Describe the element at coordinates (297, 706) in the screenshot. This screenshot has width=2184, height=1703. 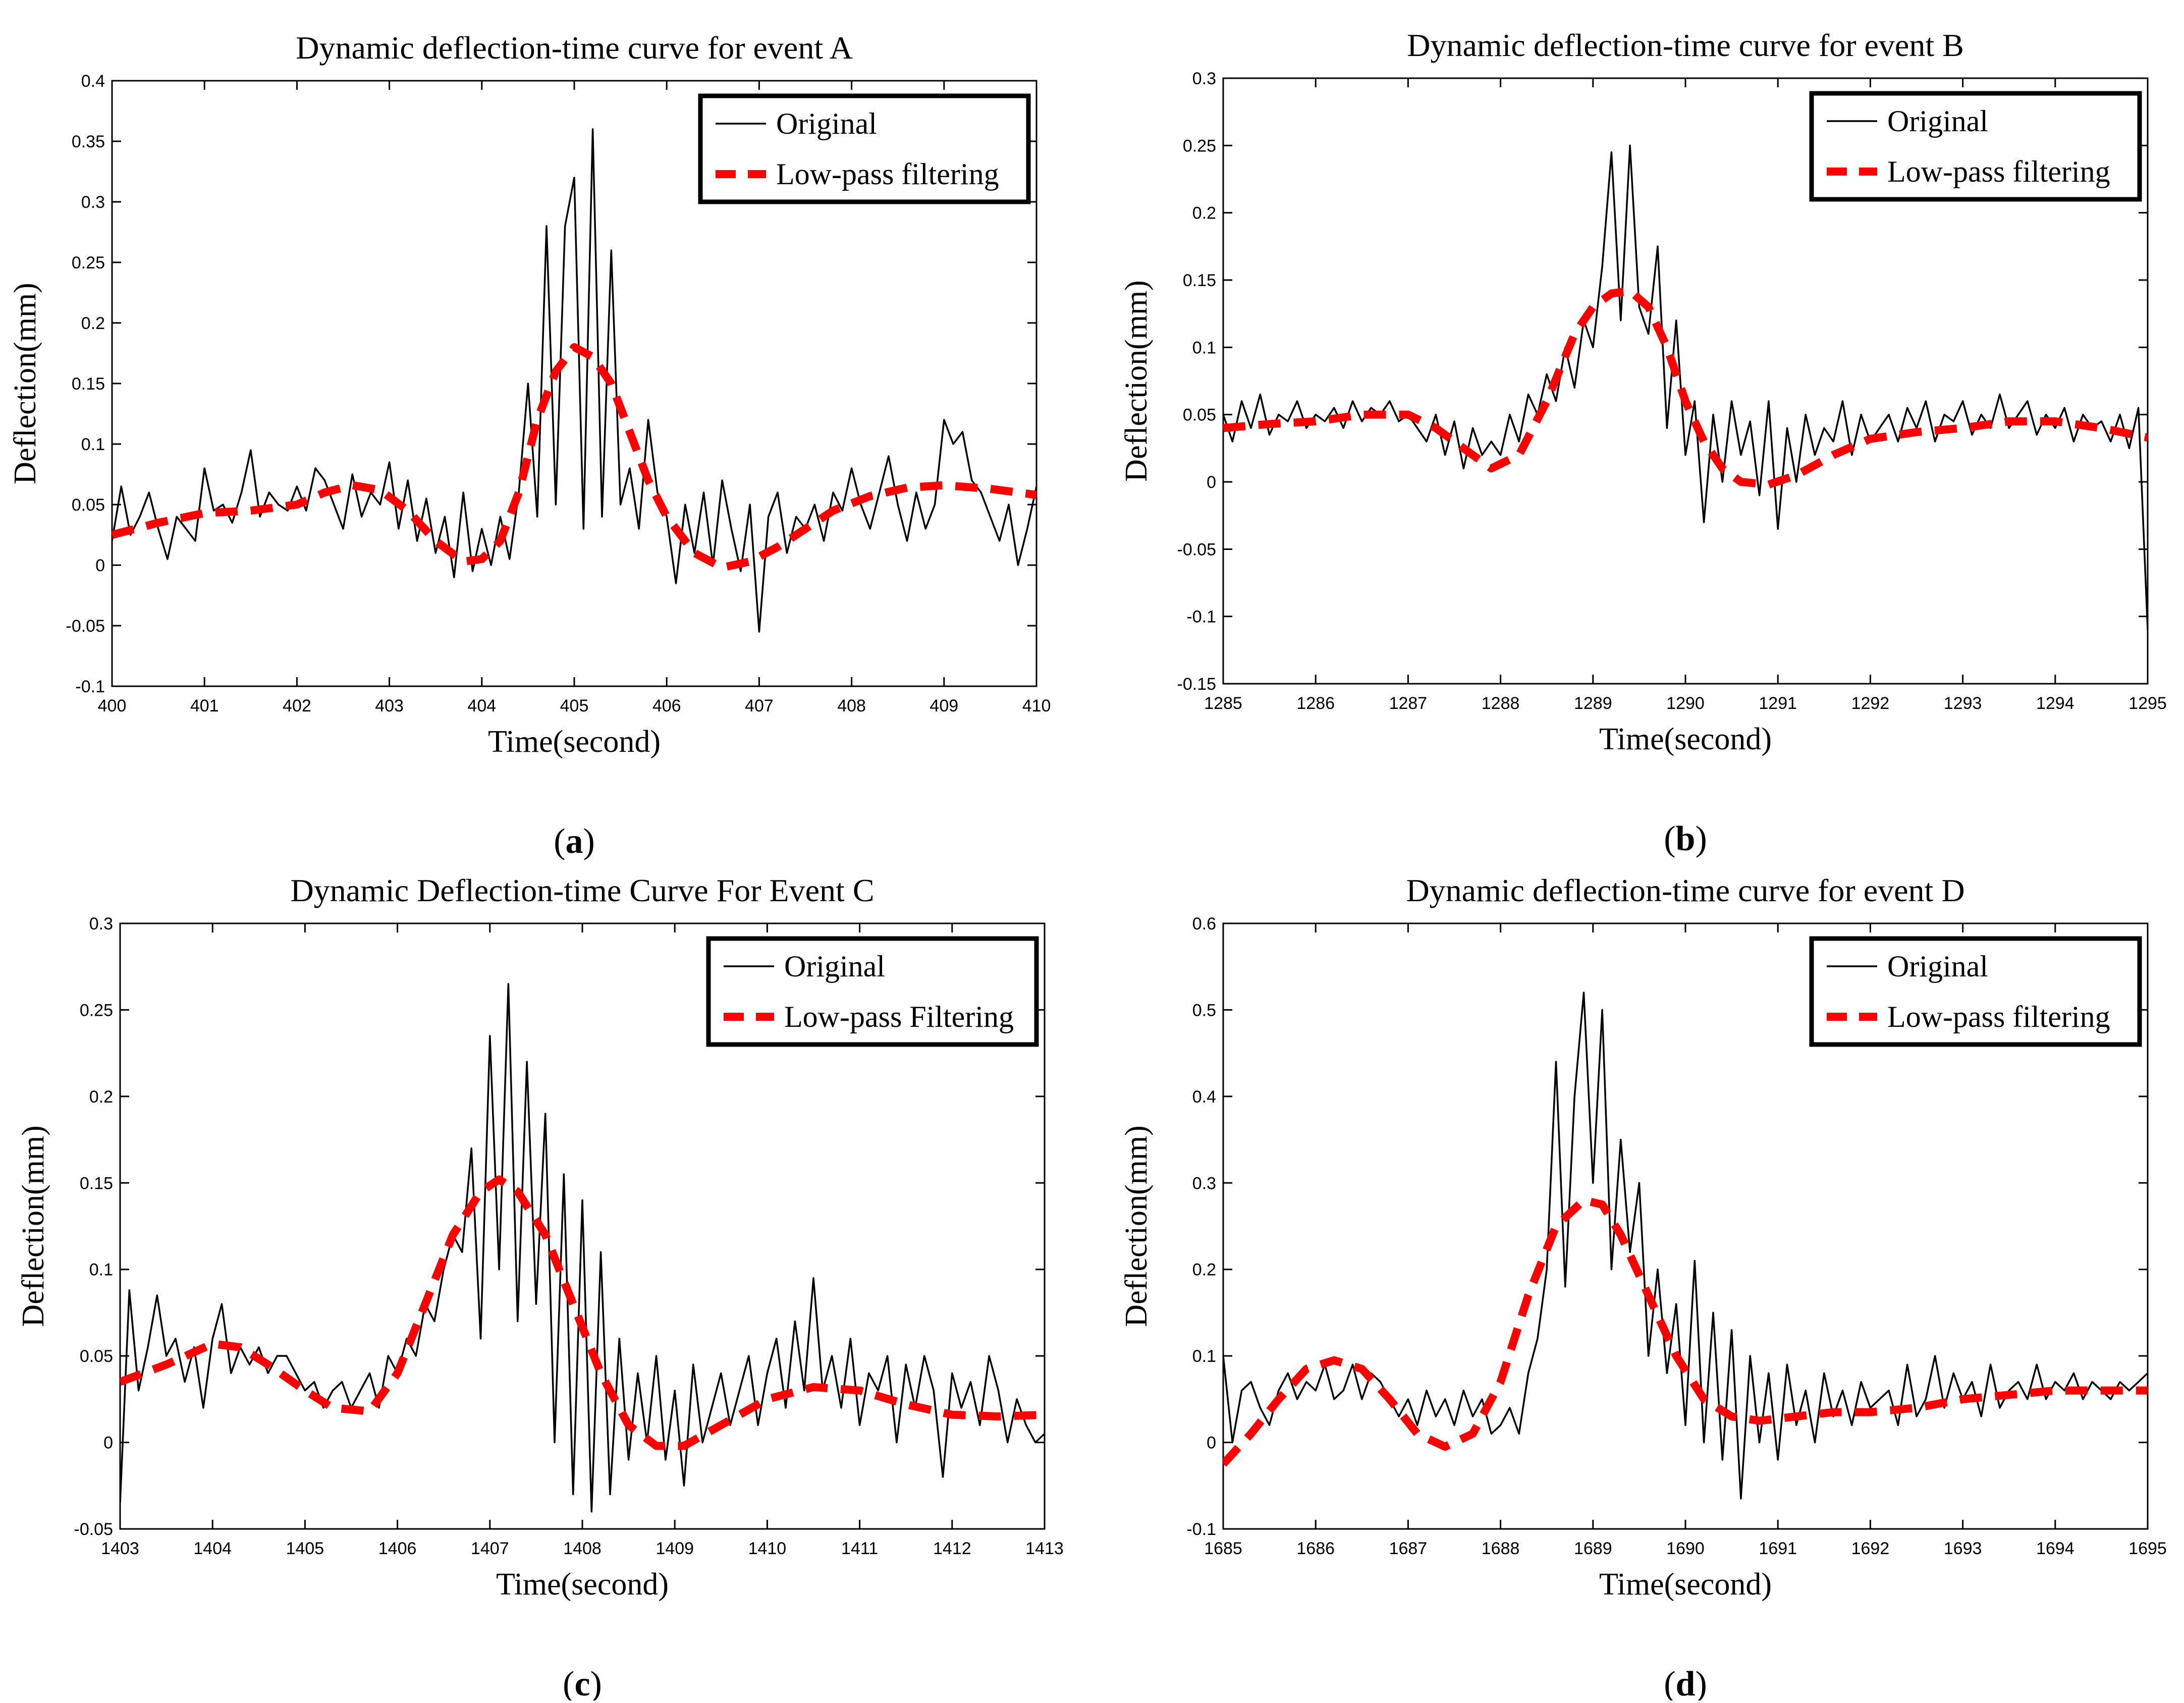
I see `x-tick-label: 402` at that location.